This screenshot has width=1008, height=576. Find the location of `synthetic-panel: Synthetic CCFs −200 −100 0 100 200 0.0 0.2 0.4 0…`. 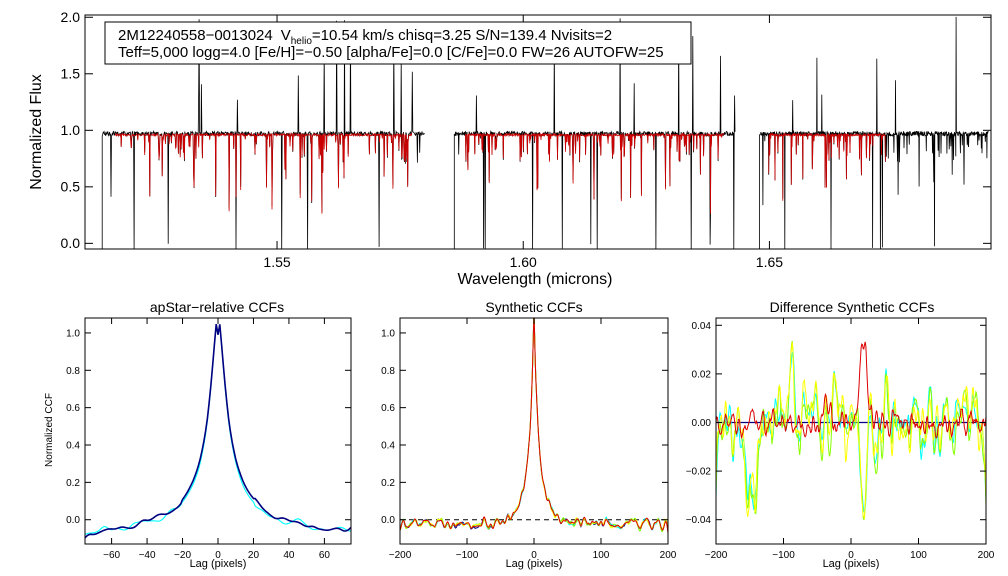

synthetic-panel: Synthetic CCFs −200 −100 0 100 200 0.0 0.2 0.4 0… is located at coordinates (529, 434).